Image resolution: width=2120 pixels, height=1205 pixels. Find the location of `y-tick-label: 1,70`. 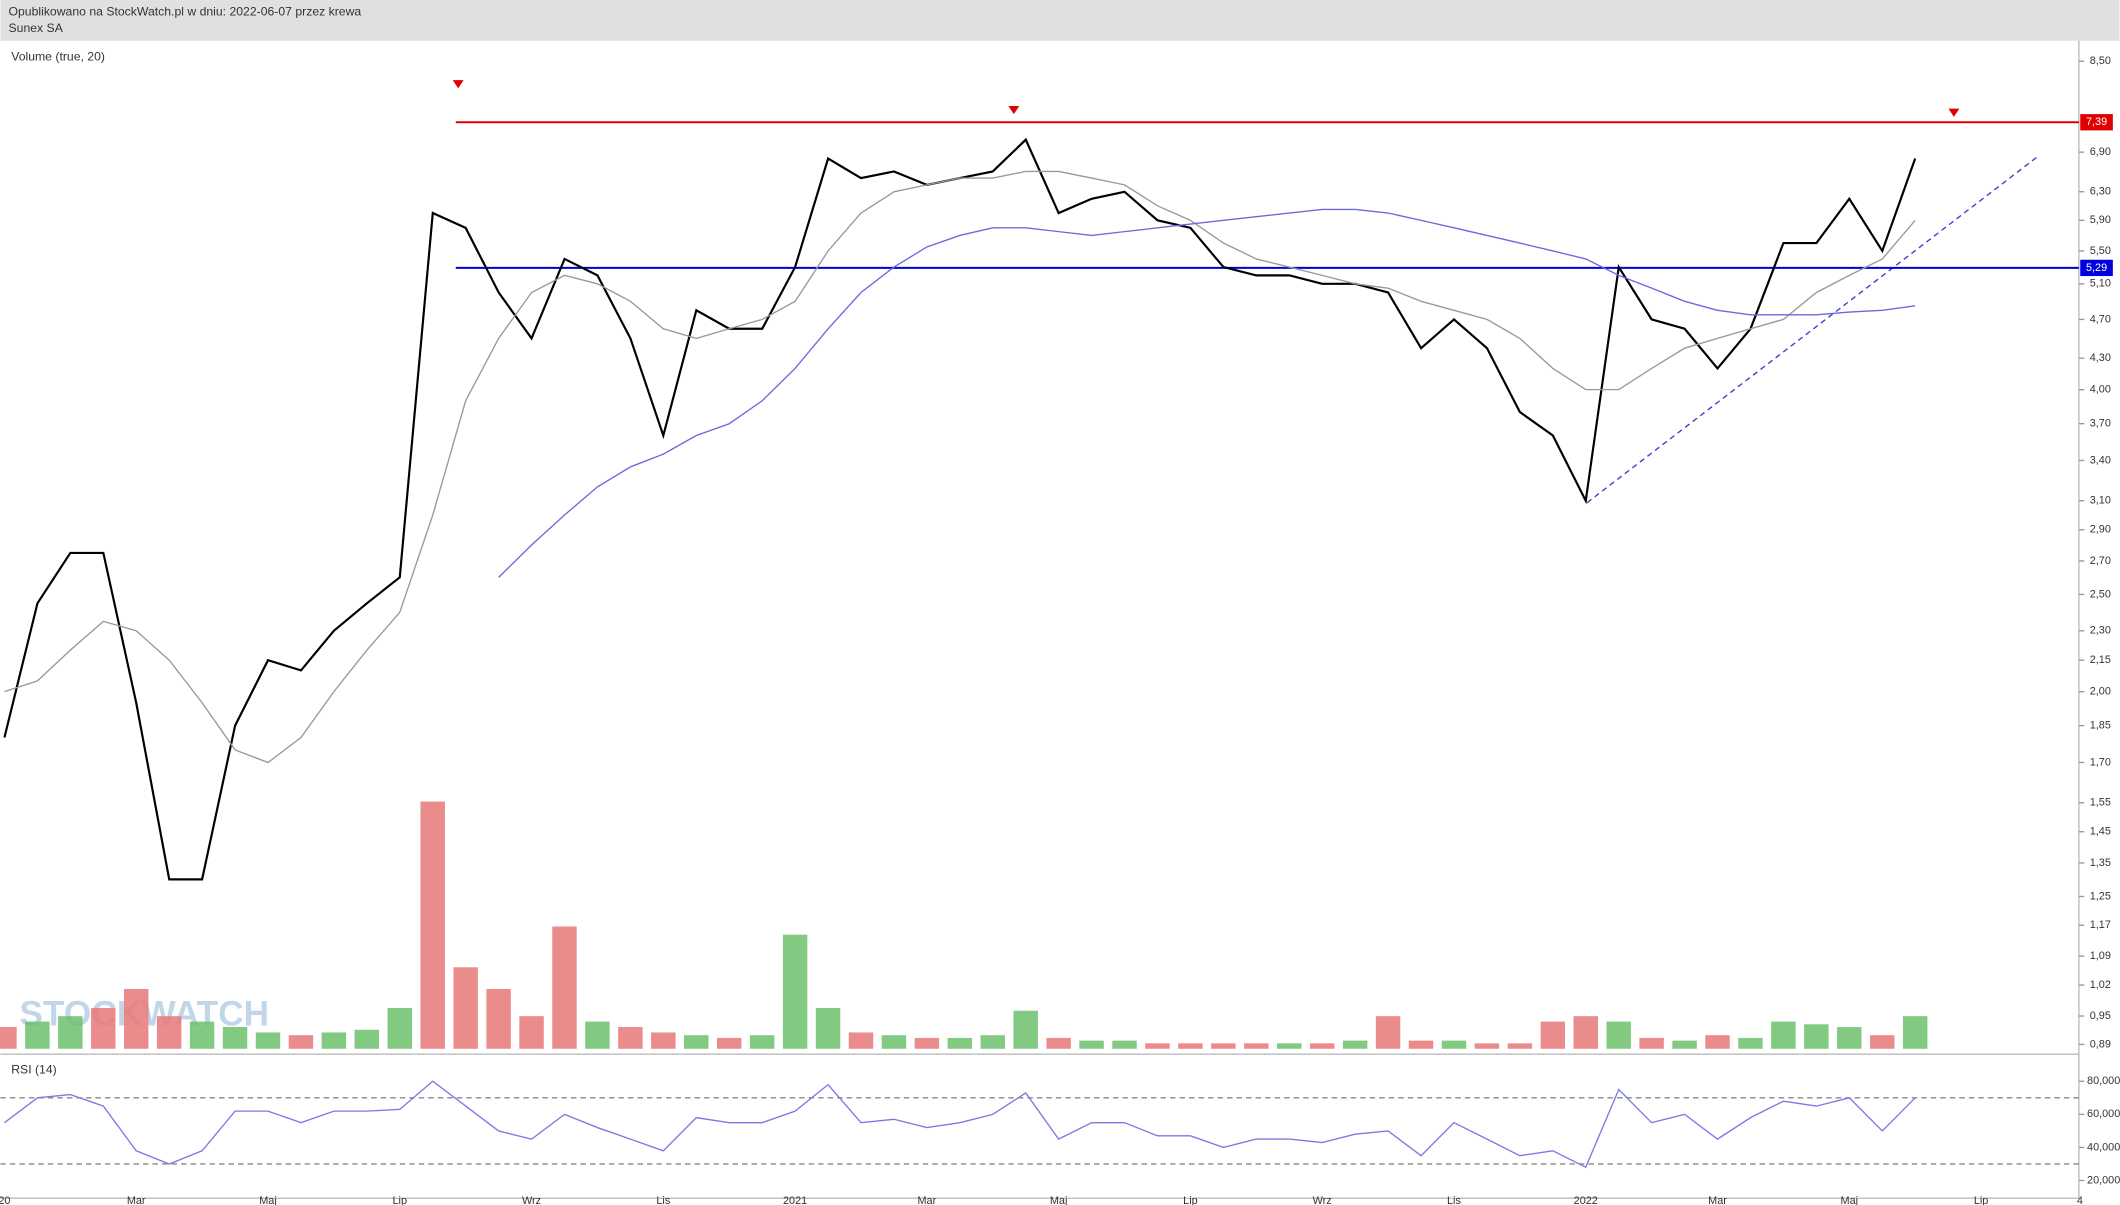

y-tick-label: 1,70 is located at coordinates (2100, 762).